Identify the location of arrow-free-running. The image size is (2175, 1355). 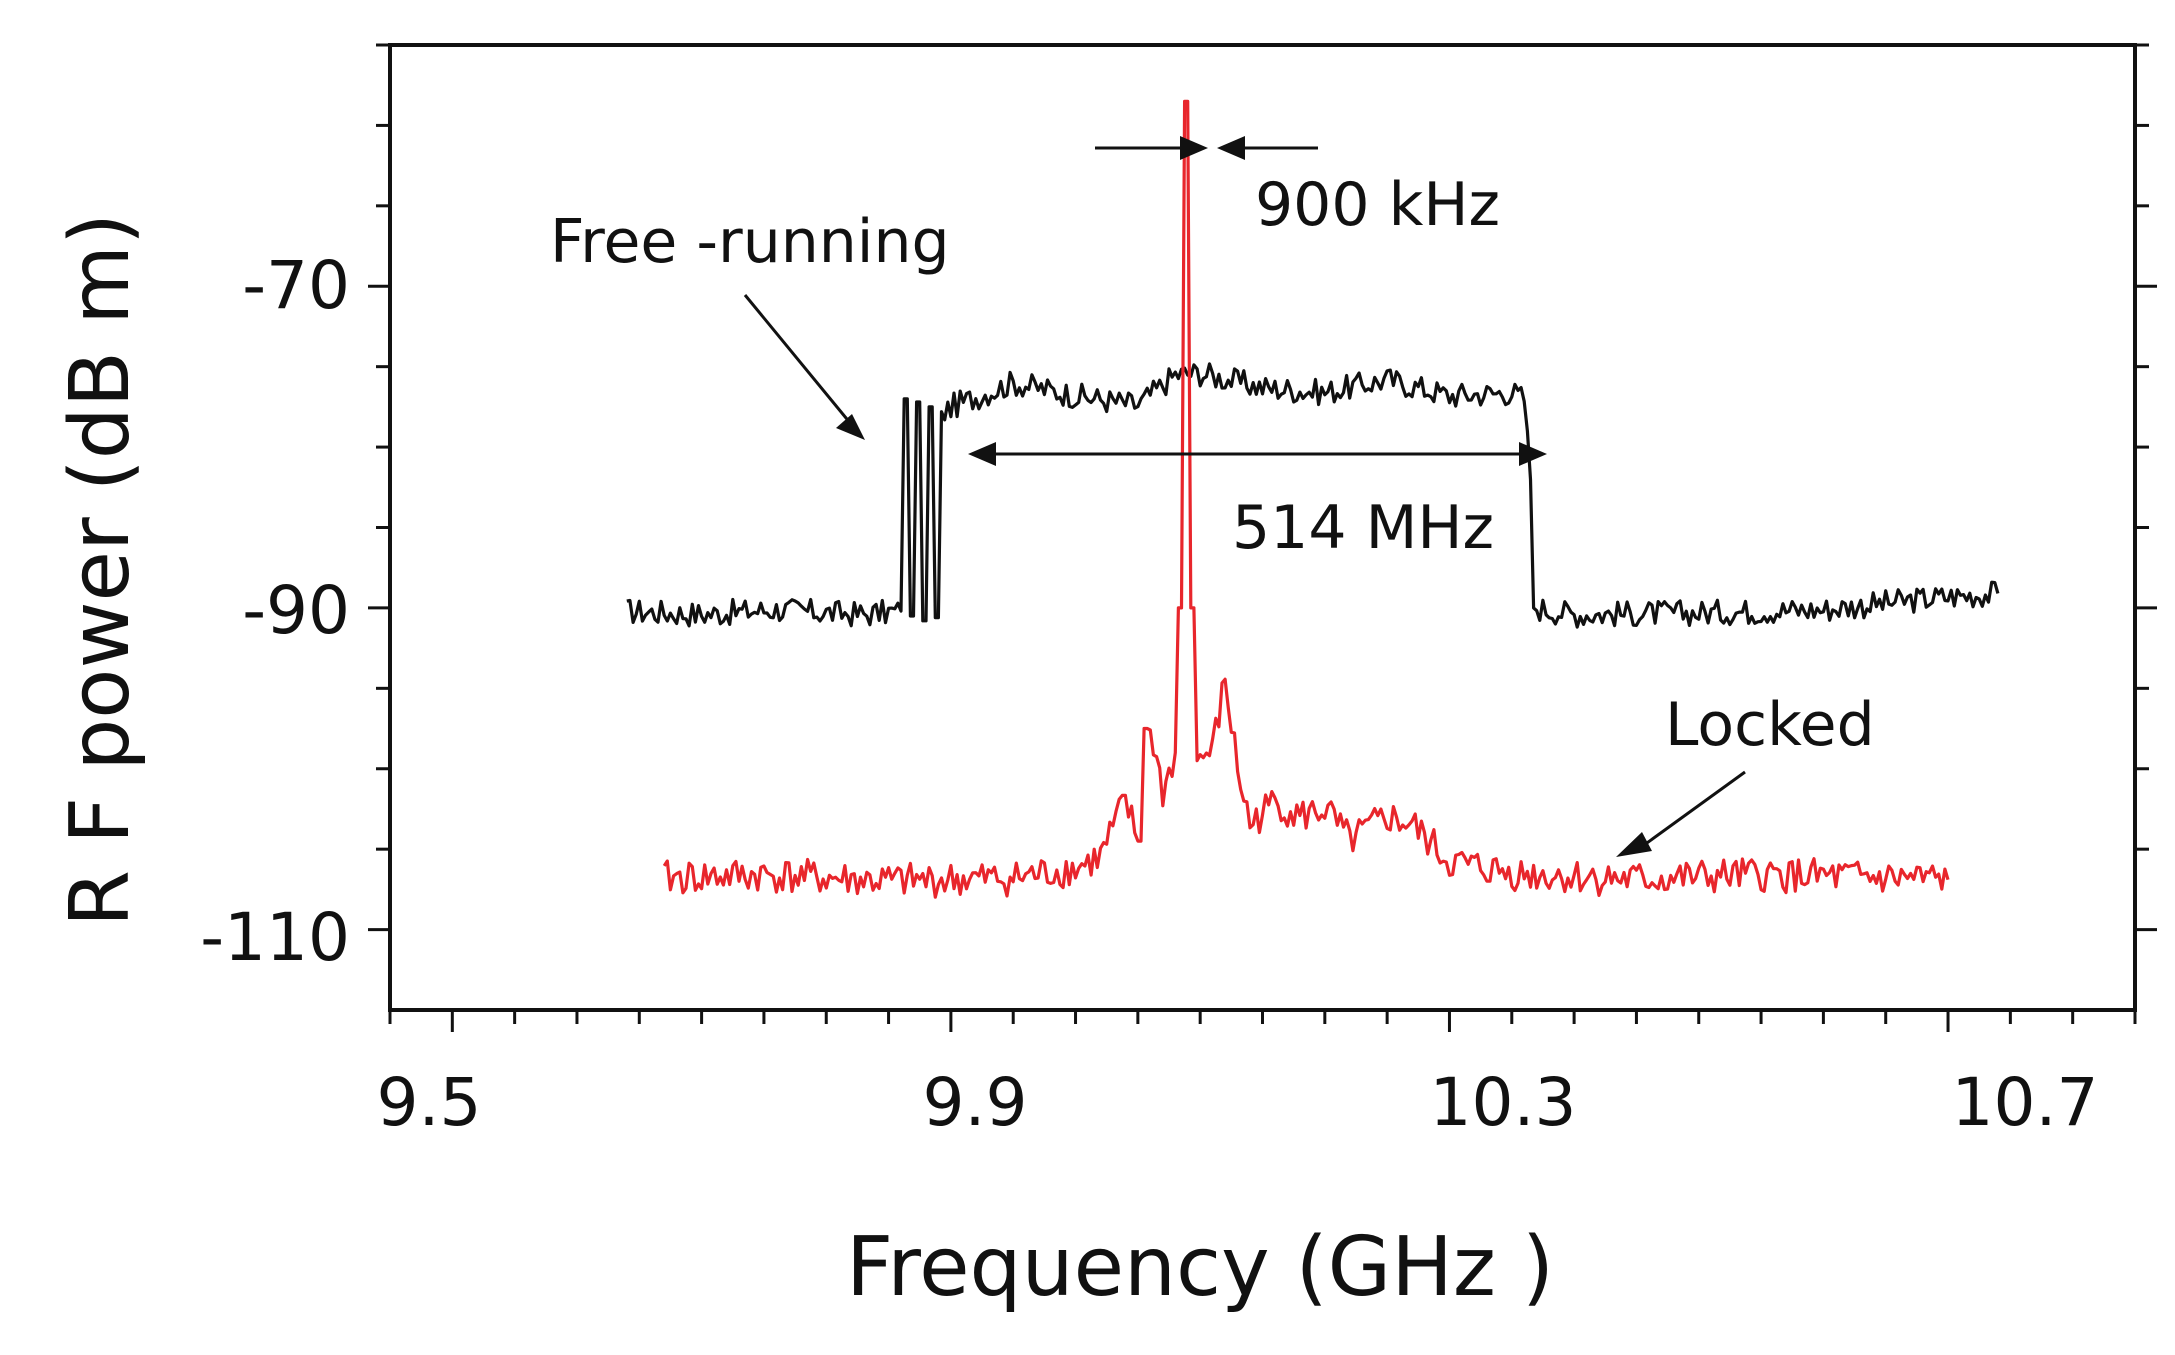
(802, 365).